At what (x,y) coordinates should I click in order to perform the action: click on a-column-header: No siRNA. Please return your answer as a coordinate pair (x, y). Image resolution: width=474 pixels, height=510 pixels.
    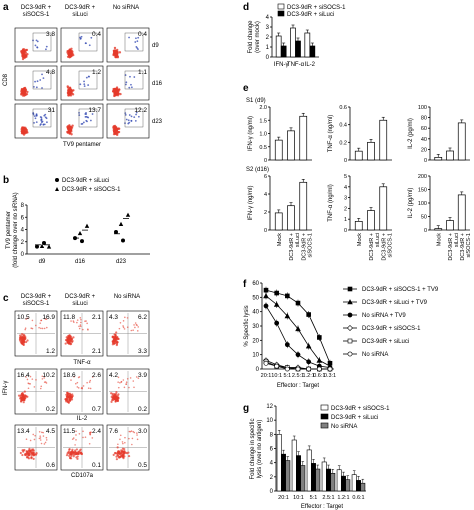
    Looking at the image, I should click on (126, 8).